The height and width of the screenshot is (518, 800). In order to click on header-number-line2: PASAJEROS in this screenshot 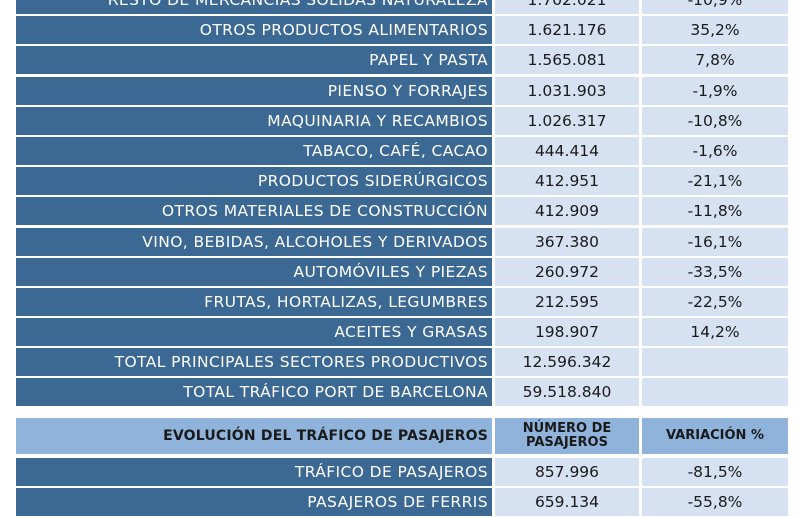, I will do `click(567, 442)`.